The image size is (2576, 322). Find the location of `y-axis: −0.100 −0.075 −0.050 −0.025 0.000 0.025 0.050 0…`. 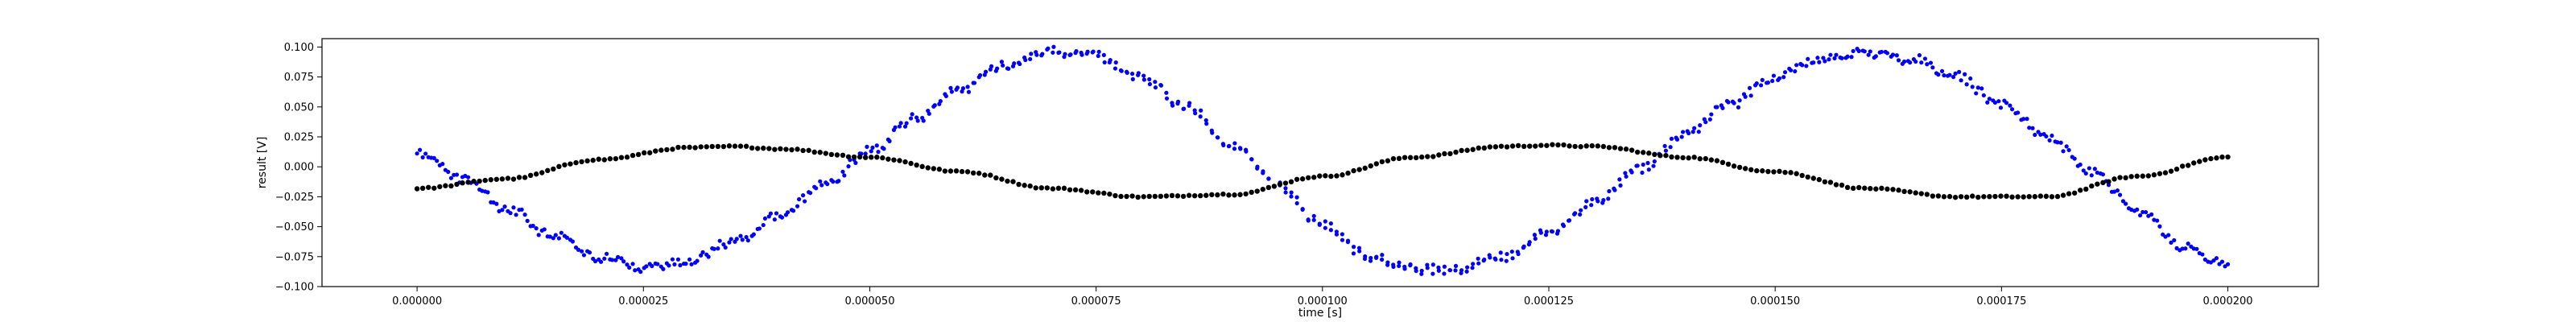

y-axis: −0.100 −0.075 −0.050 −0.025 0.000 0.025 0.050 0… is located at coordinates (298, 168).